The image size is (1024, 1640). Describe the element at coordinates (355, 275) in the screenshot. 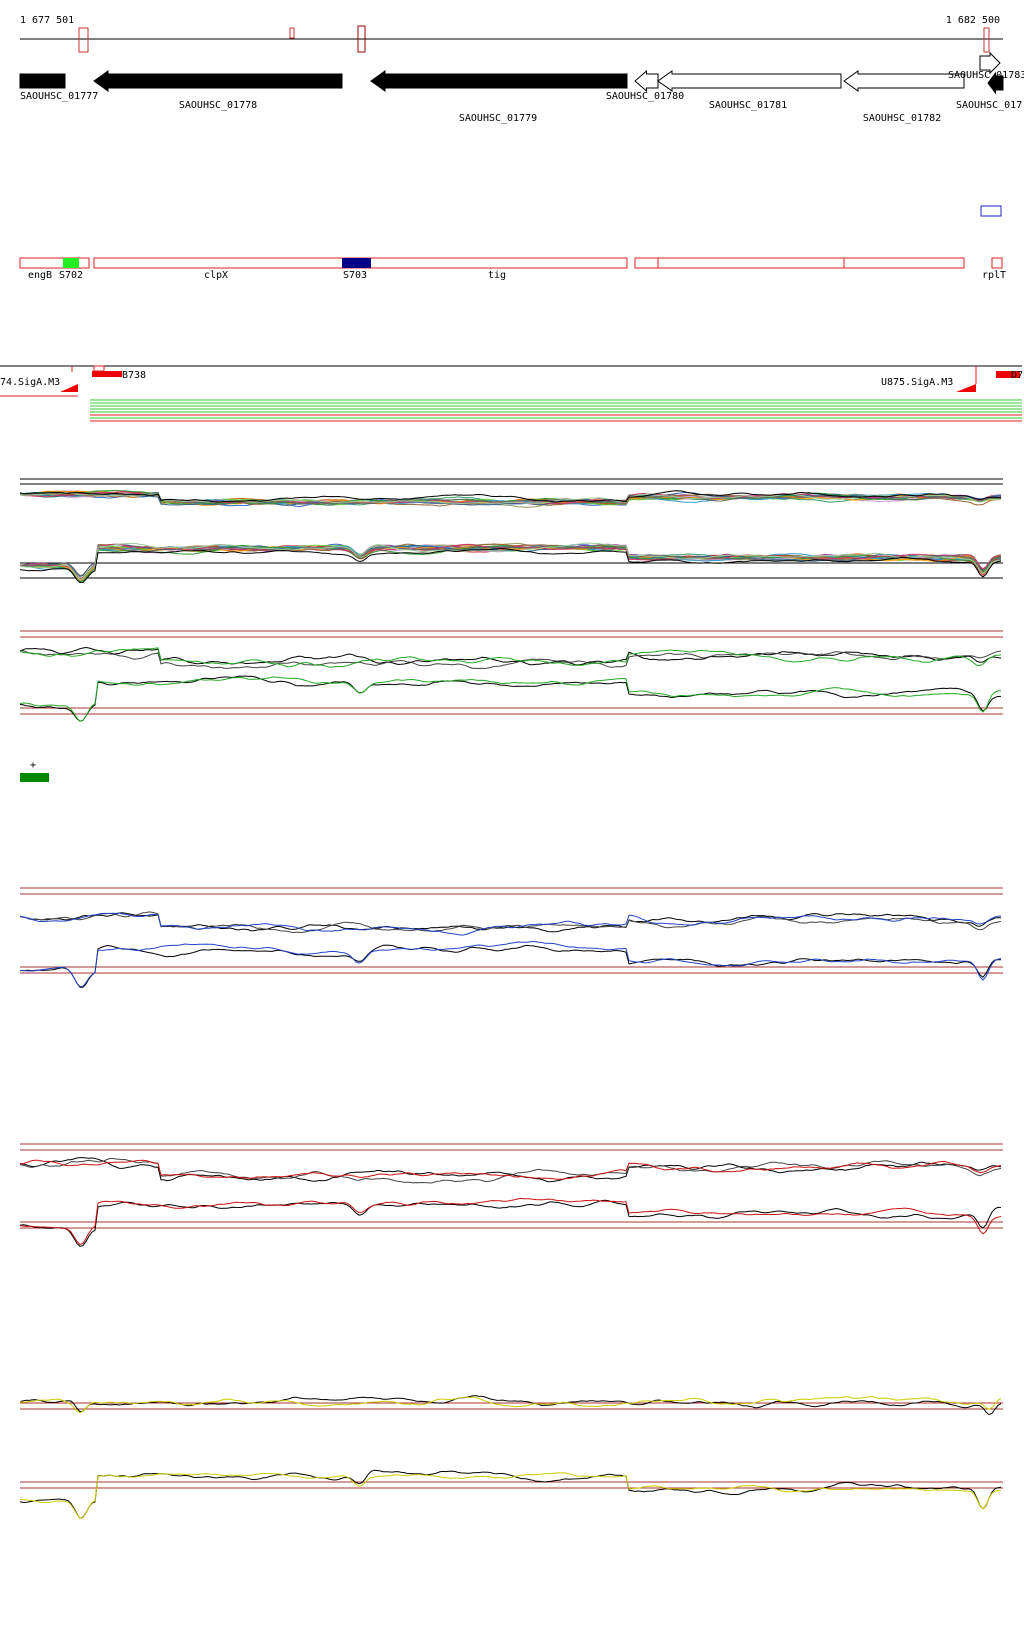

I see `feature-label: S703` at that location.